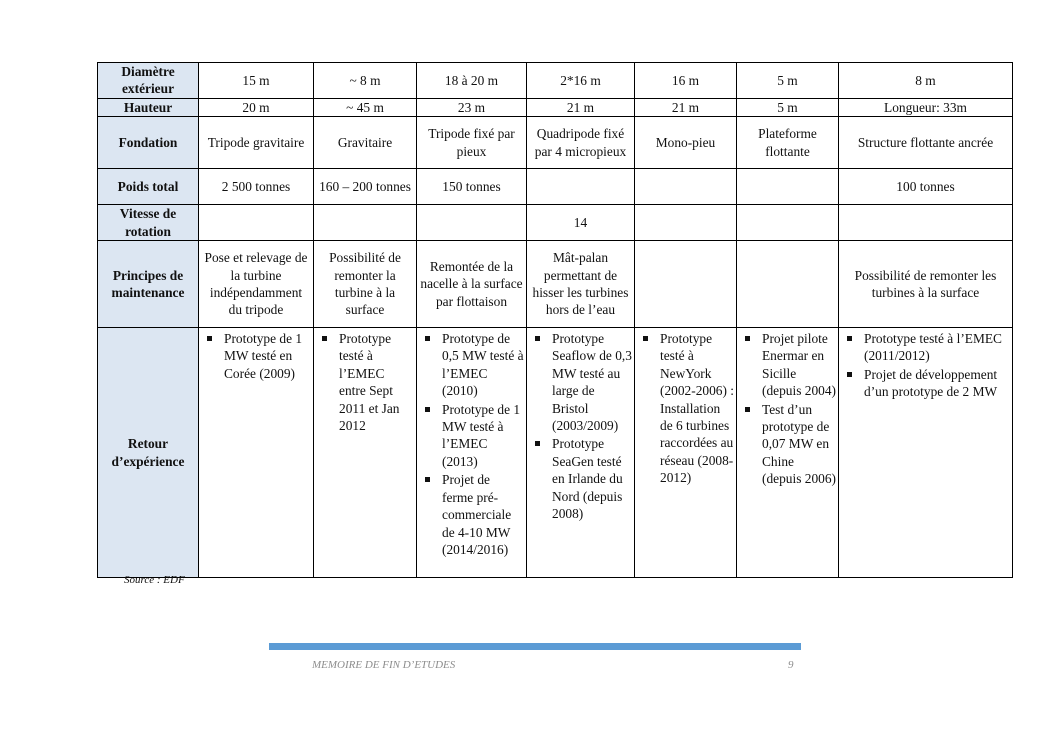 The height and width of the screenshot is (745, 1053). Describe the element at coordinates (384, 665) in the screenshot. I see `footer-title: MEMOIRE DE FIN D’ETUDES` at that location.